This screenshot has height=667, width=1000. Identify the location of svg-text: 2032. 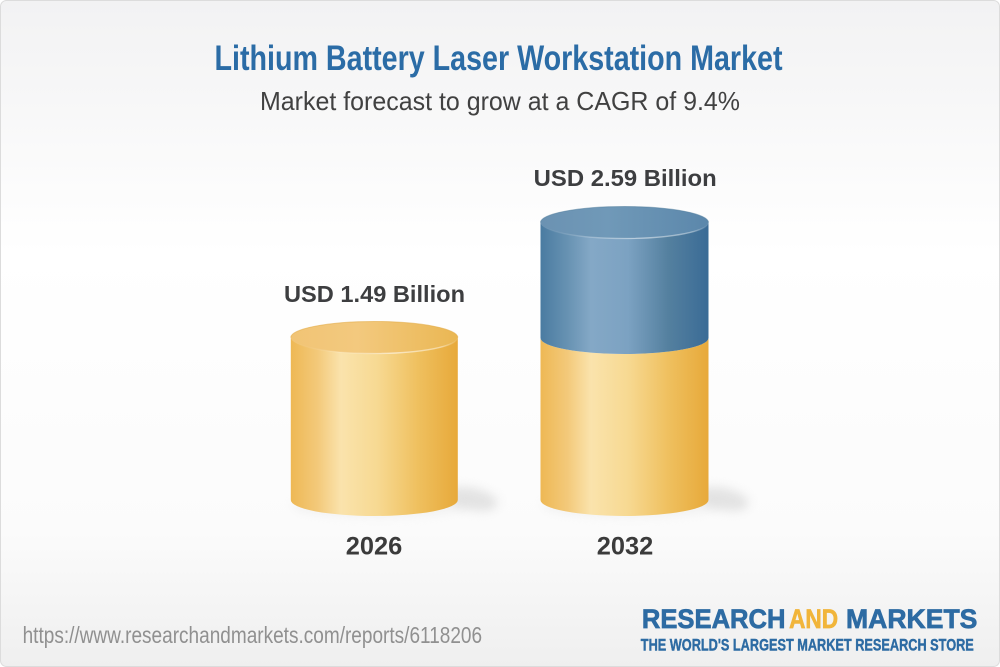
(625, 546).